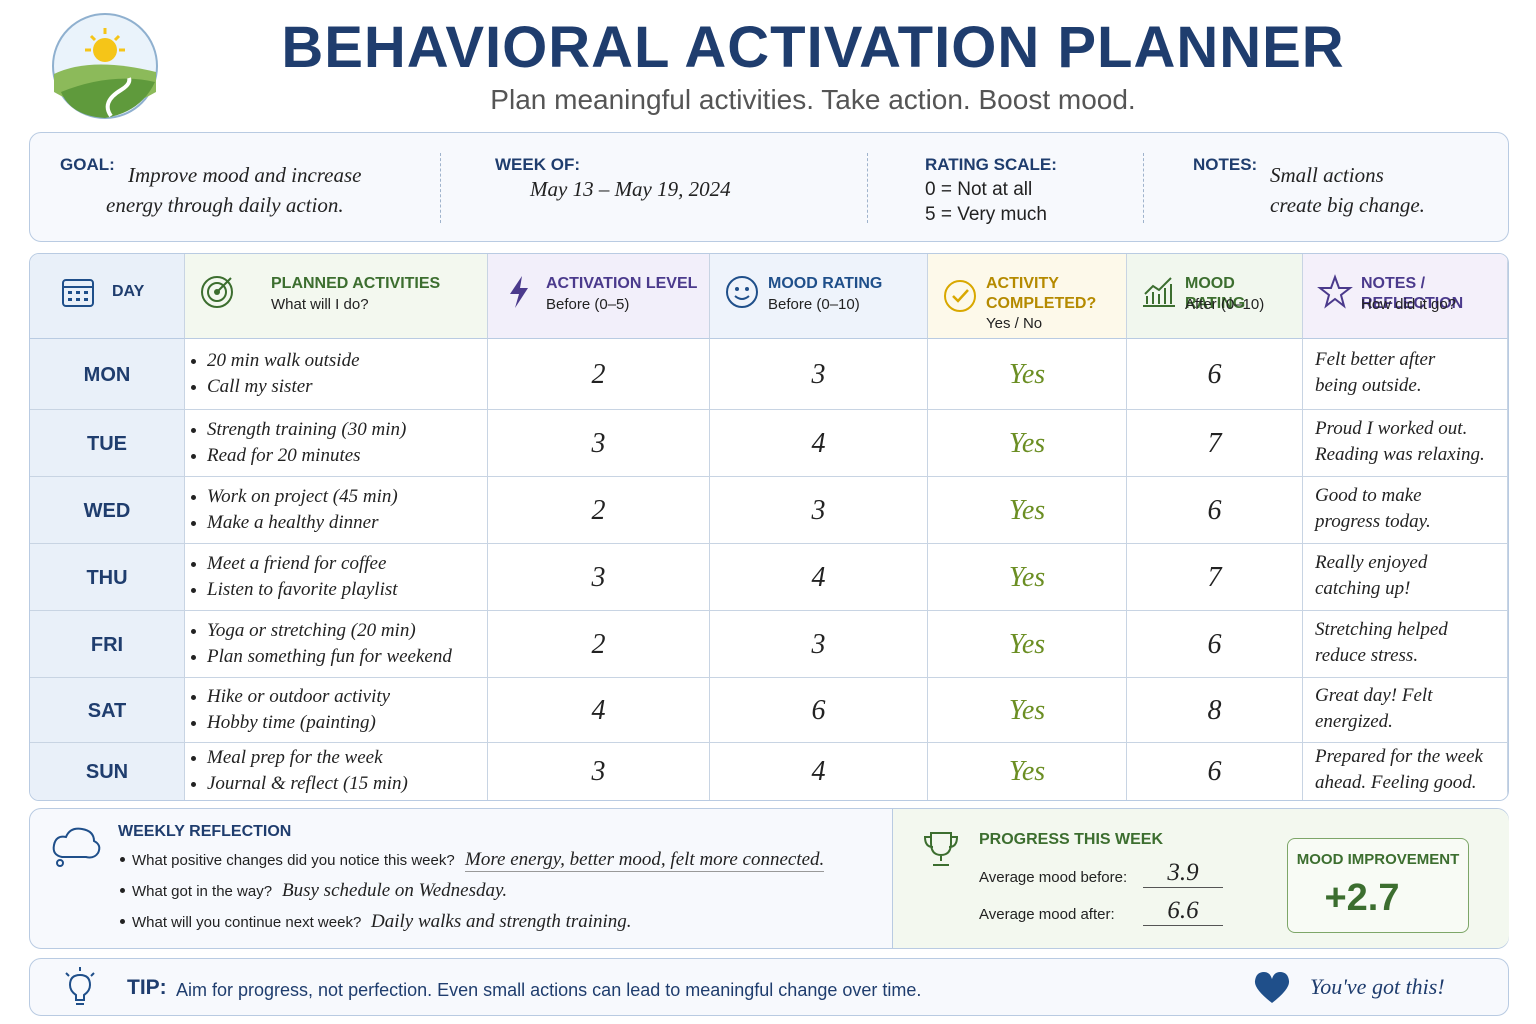 Image resolution: width=1536 pixels, height=1024 pixels. I want to click on info-label: GOAL:, so click(87, 164).